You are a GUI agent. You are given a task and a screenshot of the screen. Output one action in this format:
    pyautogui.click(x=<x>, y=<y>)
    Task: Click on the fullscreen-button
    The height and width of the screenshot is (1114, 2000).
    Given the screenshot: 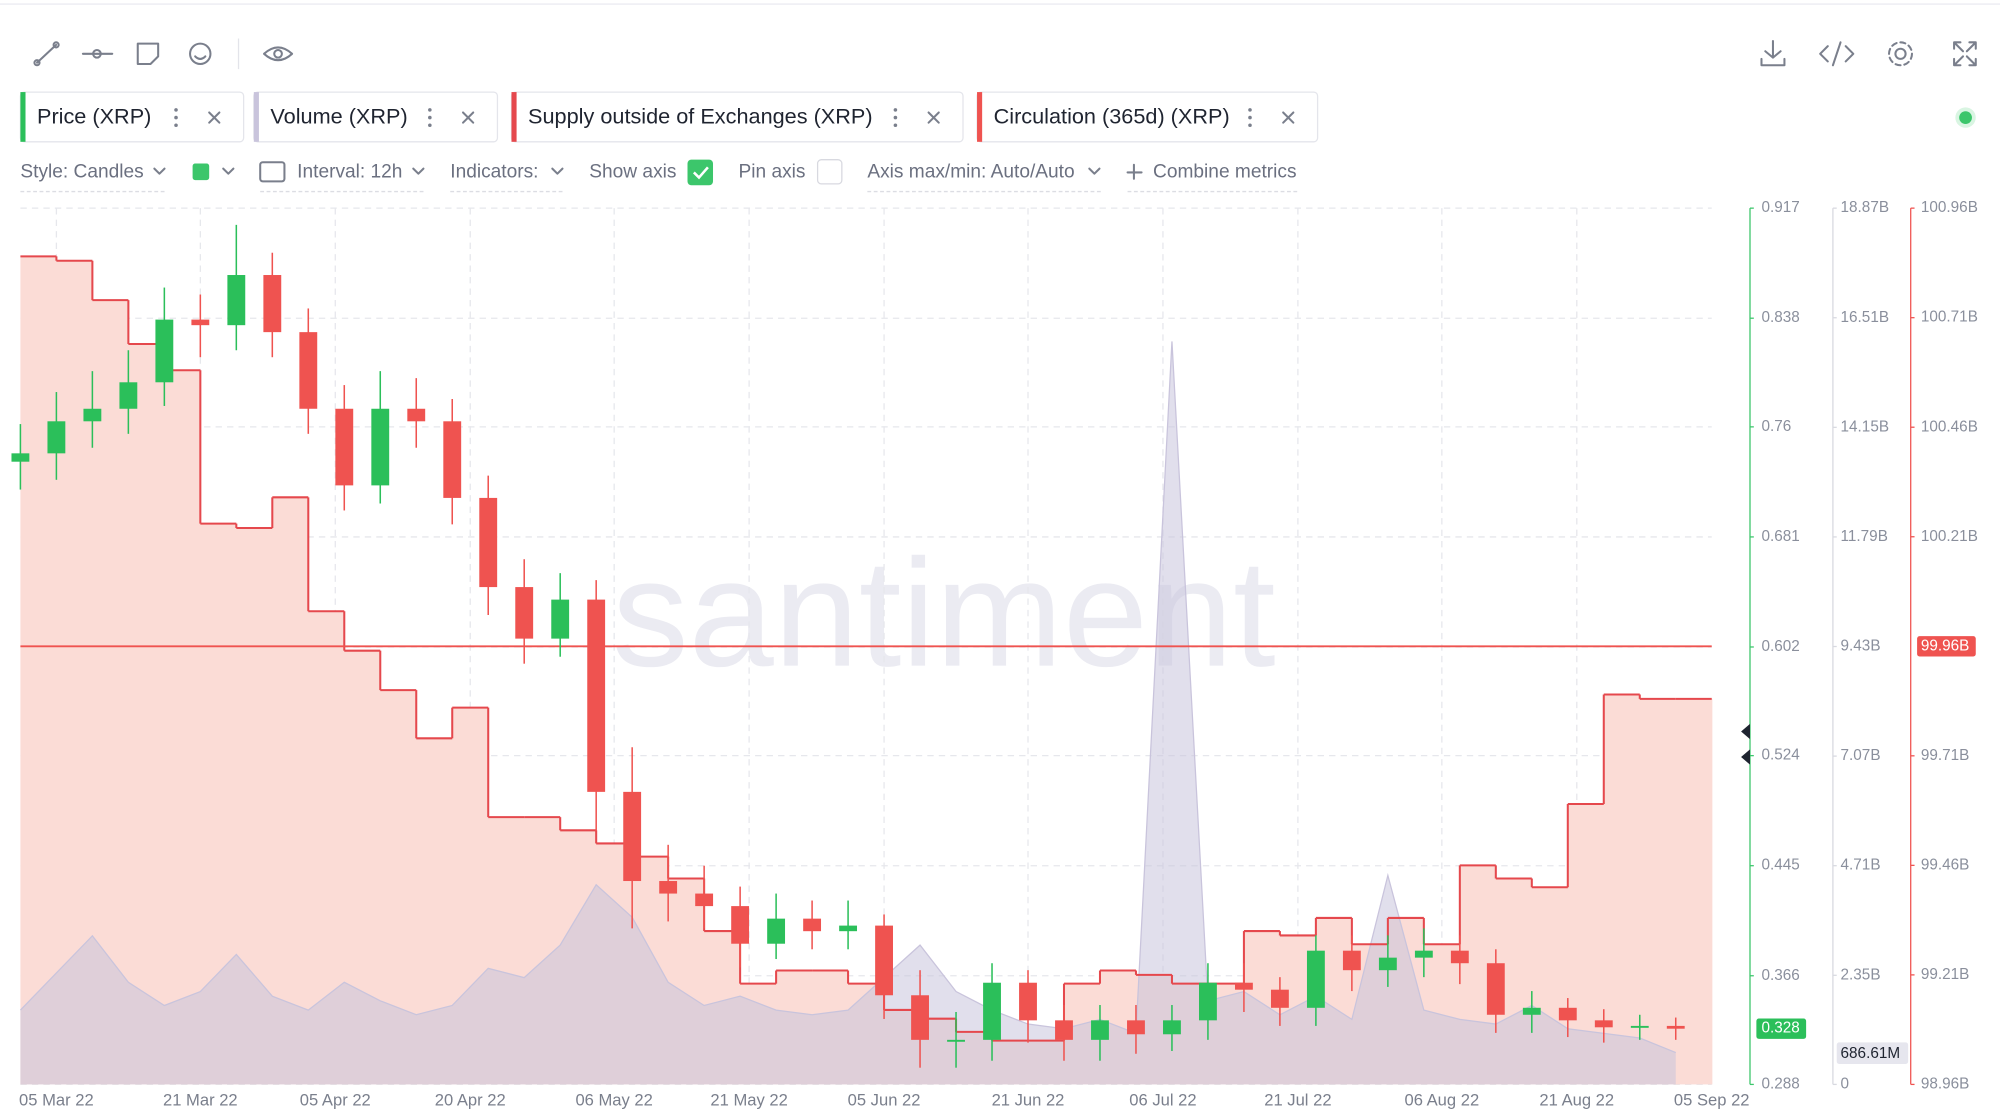 What is the action you would take?
    pyautogui.click(x=1965, y=54)
    